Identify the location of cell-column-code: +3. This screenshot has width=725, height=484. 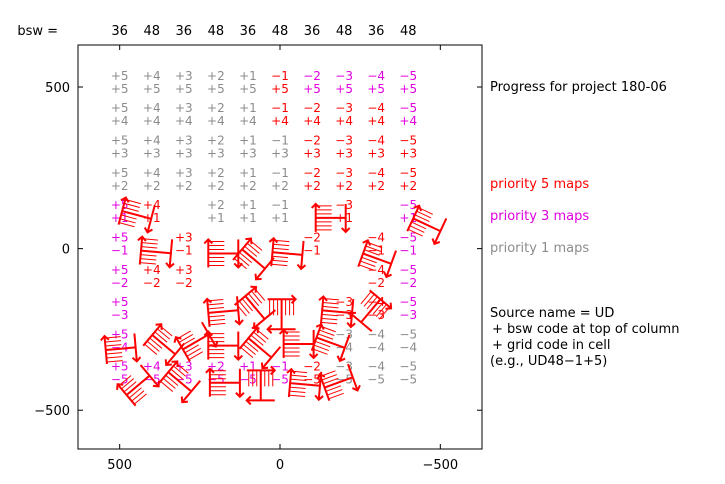
(184, 140).